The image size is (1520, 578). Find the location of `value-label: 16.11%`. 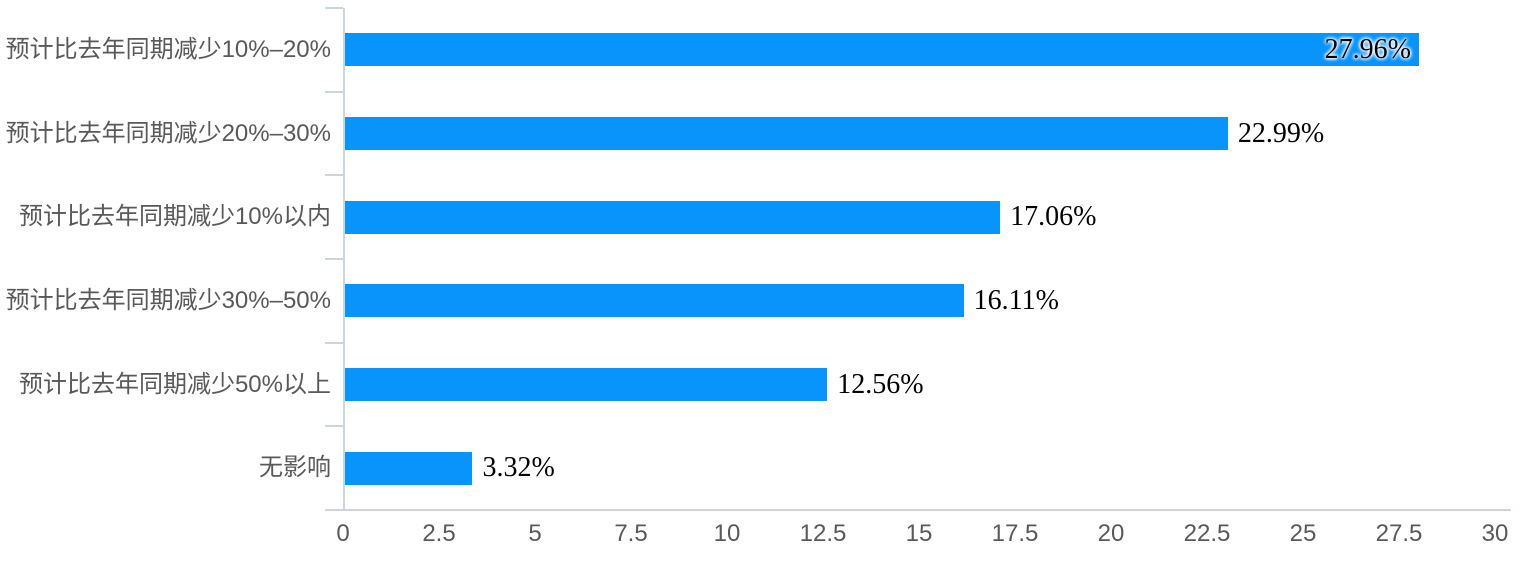

value-label: 16.11% is located at coordinates (1016, 300).